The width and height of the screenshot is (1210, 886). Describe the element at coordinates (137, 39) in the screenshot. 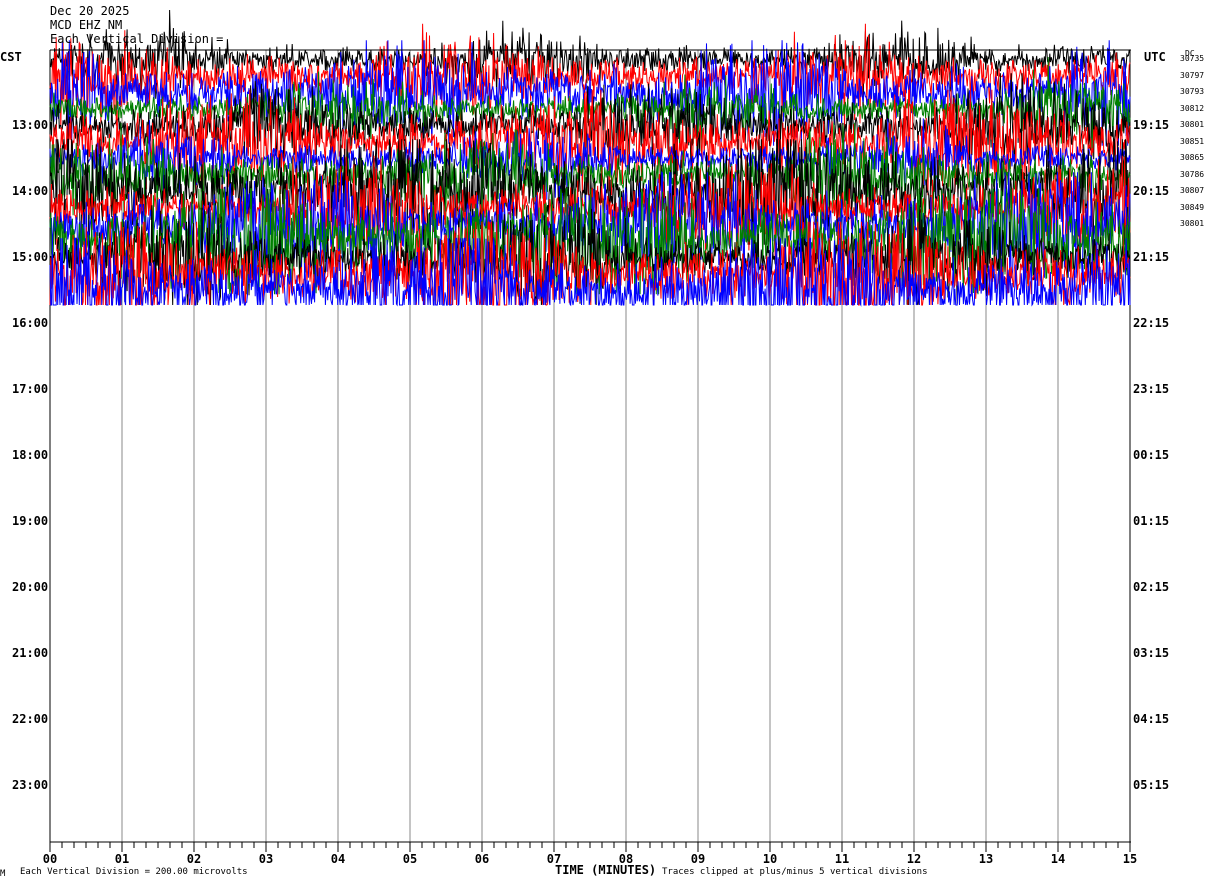

I see `scale-line: Each Vertical Division =` at that location.